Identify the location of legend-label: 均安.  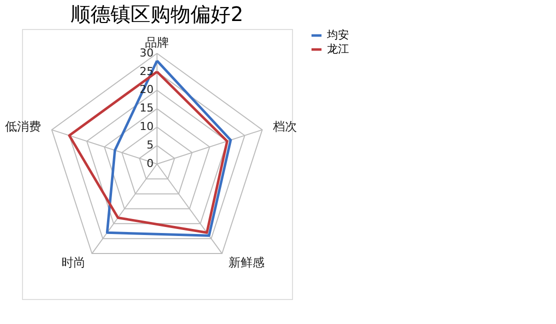
(337, 35).